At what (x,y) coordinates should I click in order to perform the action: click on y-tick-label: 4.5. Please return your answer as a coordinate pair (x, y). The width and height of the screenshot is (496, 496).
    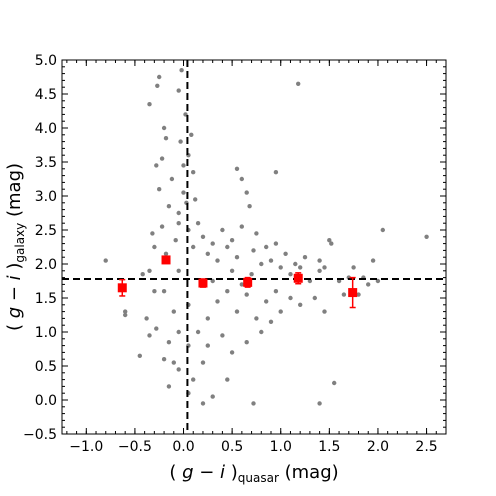
    Looking at the image, I should click on (46, 95).